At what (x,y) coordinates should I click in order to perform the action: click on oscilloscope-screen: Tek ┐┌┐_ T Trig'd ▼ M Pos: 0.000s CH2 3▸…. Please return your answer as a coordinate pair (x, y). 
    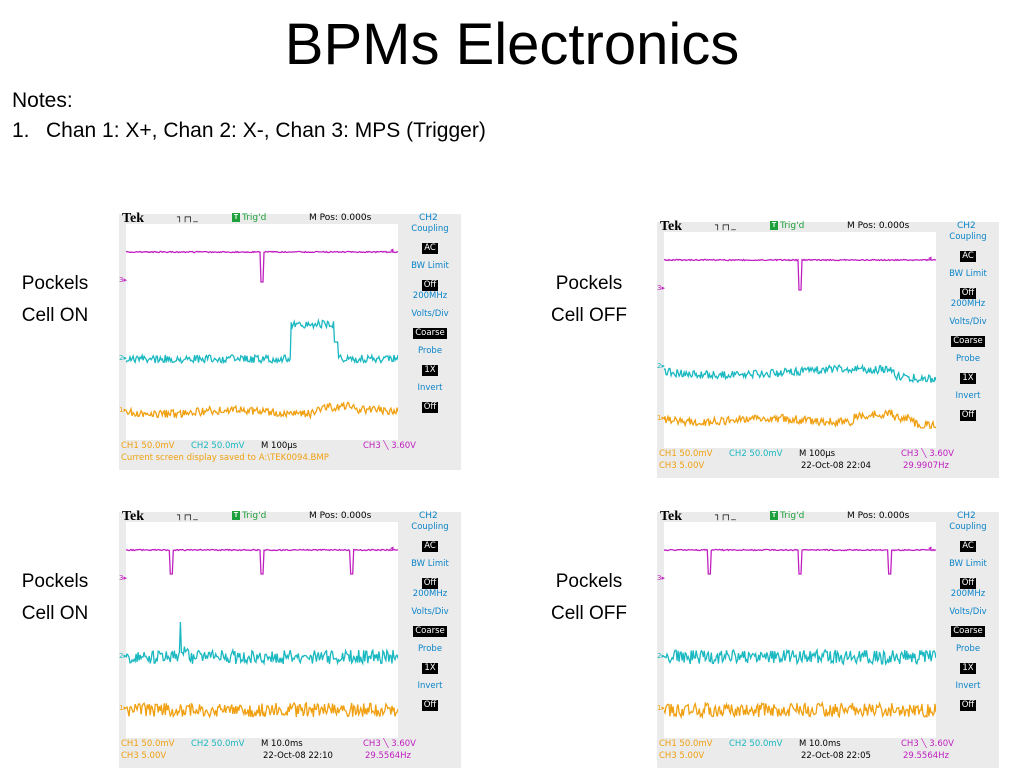
    Looking at the image, I should click on (828, 638).